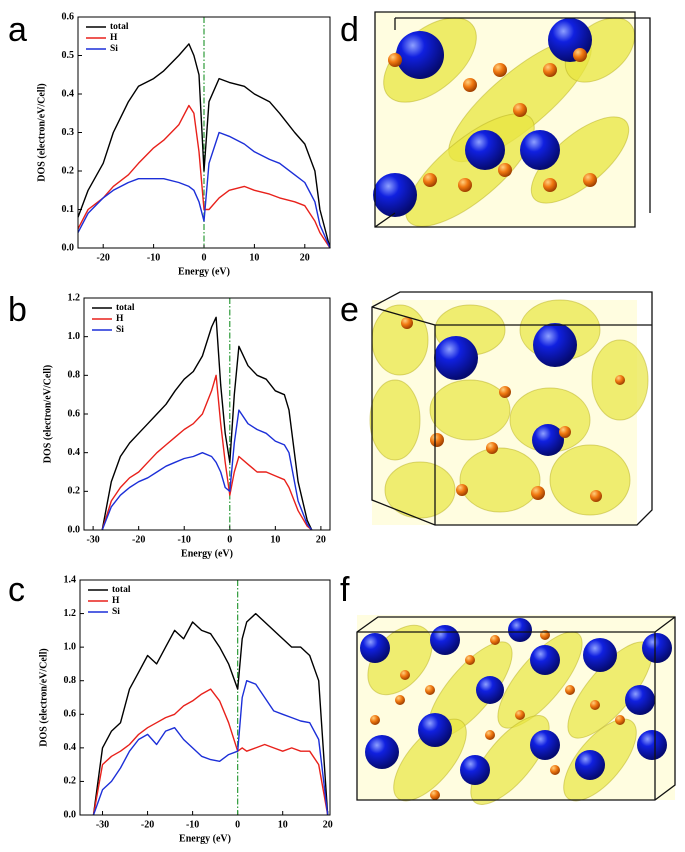 Image resolution: width=685 pixels, height=852 pixels. Describe the element at coordinates (345, 590) in the screenshot. I see `panel-letter: f` at that location.